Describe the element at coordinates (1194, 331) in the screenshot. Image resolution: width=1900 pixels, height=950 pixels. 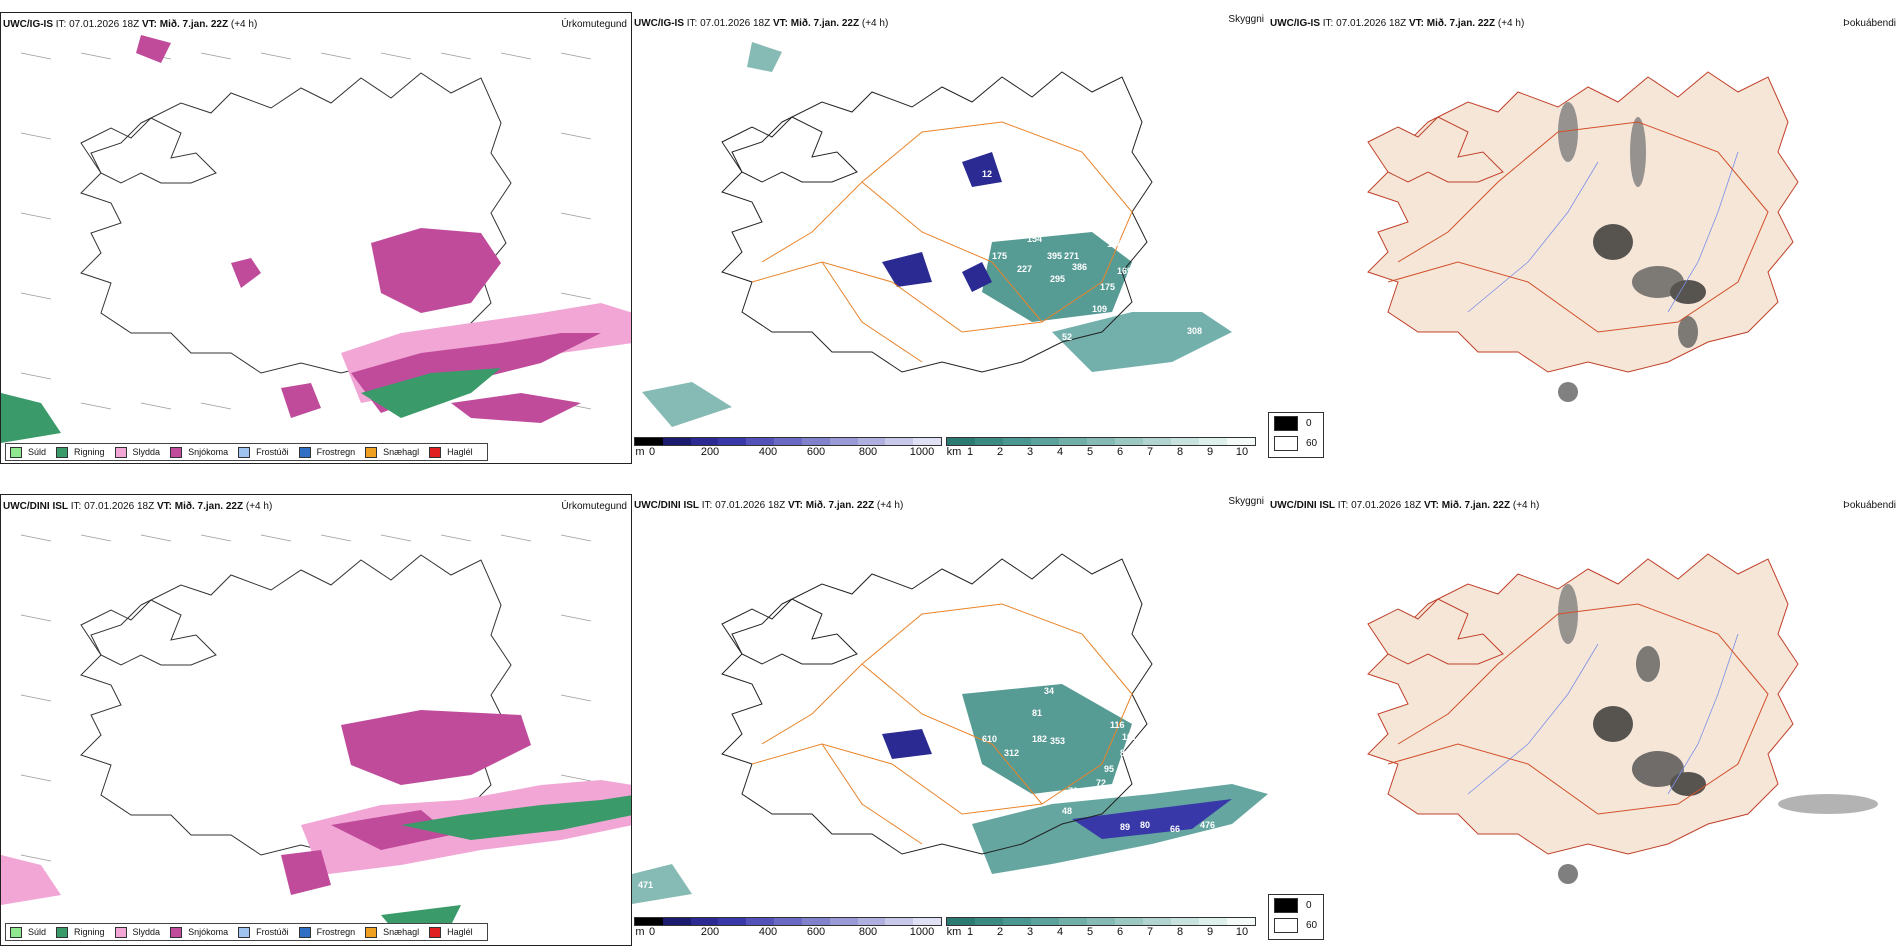
I see `visibility-label: 308` at that location.